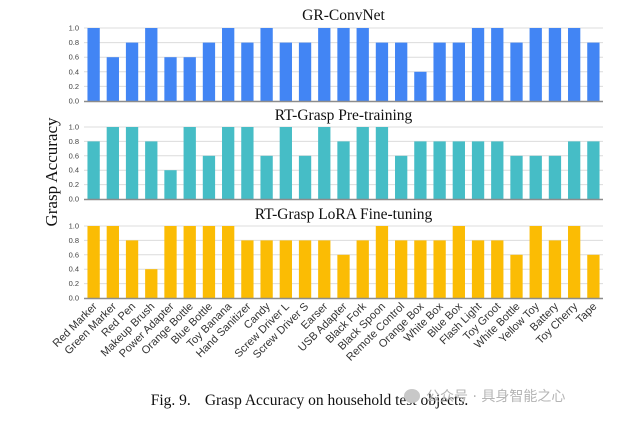 The width and height of the screenshot is (619, 423). Describe the element at coordinates (170, 400) in the screenshot. I see `figure-number: Fig. 9.` at that location.